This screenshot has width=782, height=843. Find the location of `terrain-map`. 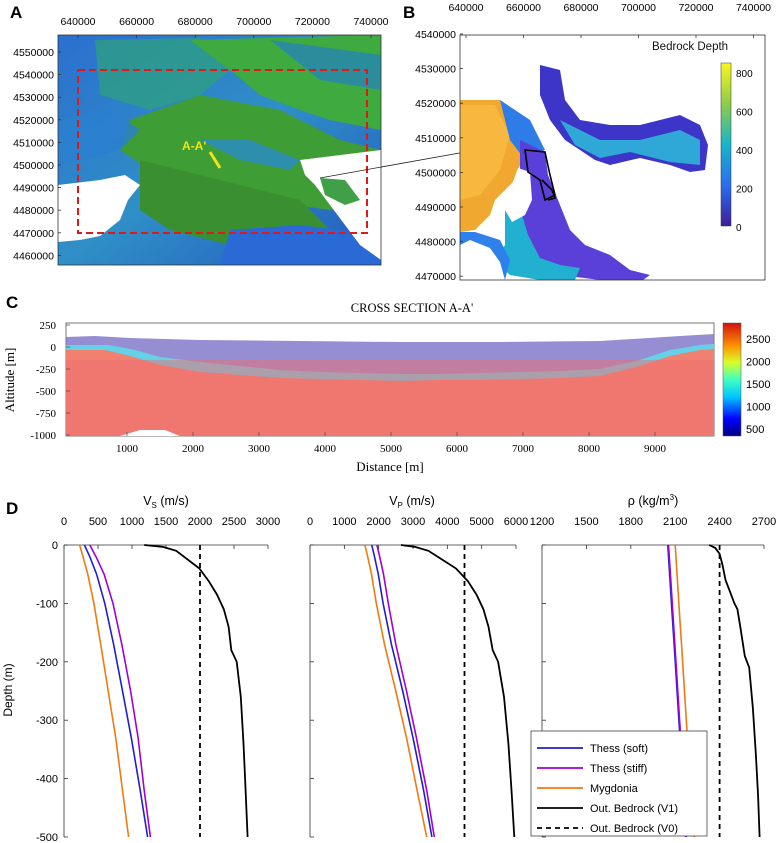

terrain-map is located at coordinates (219, 150).